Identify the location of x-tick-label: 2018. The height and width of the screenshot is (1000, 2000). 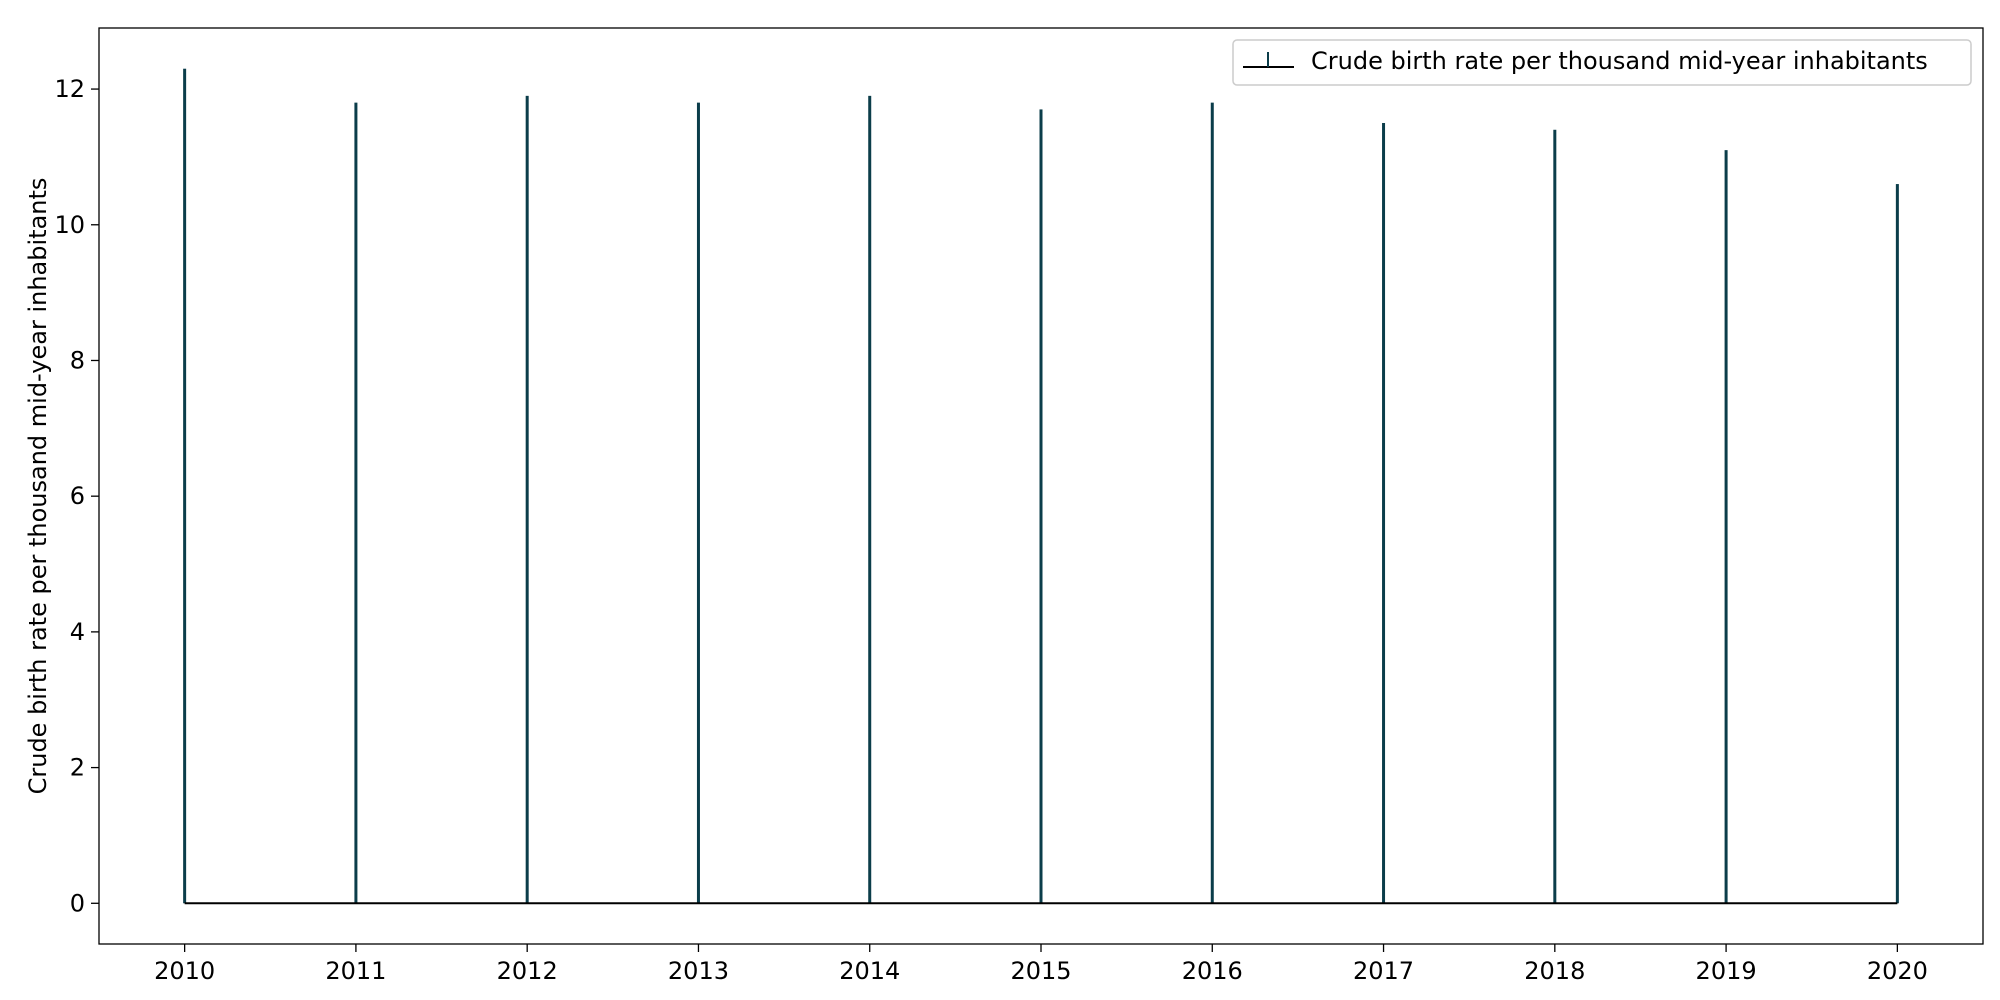
(1554, 971).